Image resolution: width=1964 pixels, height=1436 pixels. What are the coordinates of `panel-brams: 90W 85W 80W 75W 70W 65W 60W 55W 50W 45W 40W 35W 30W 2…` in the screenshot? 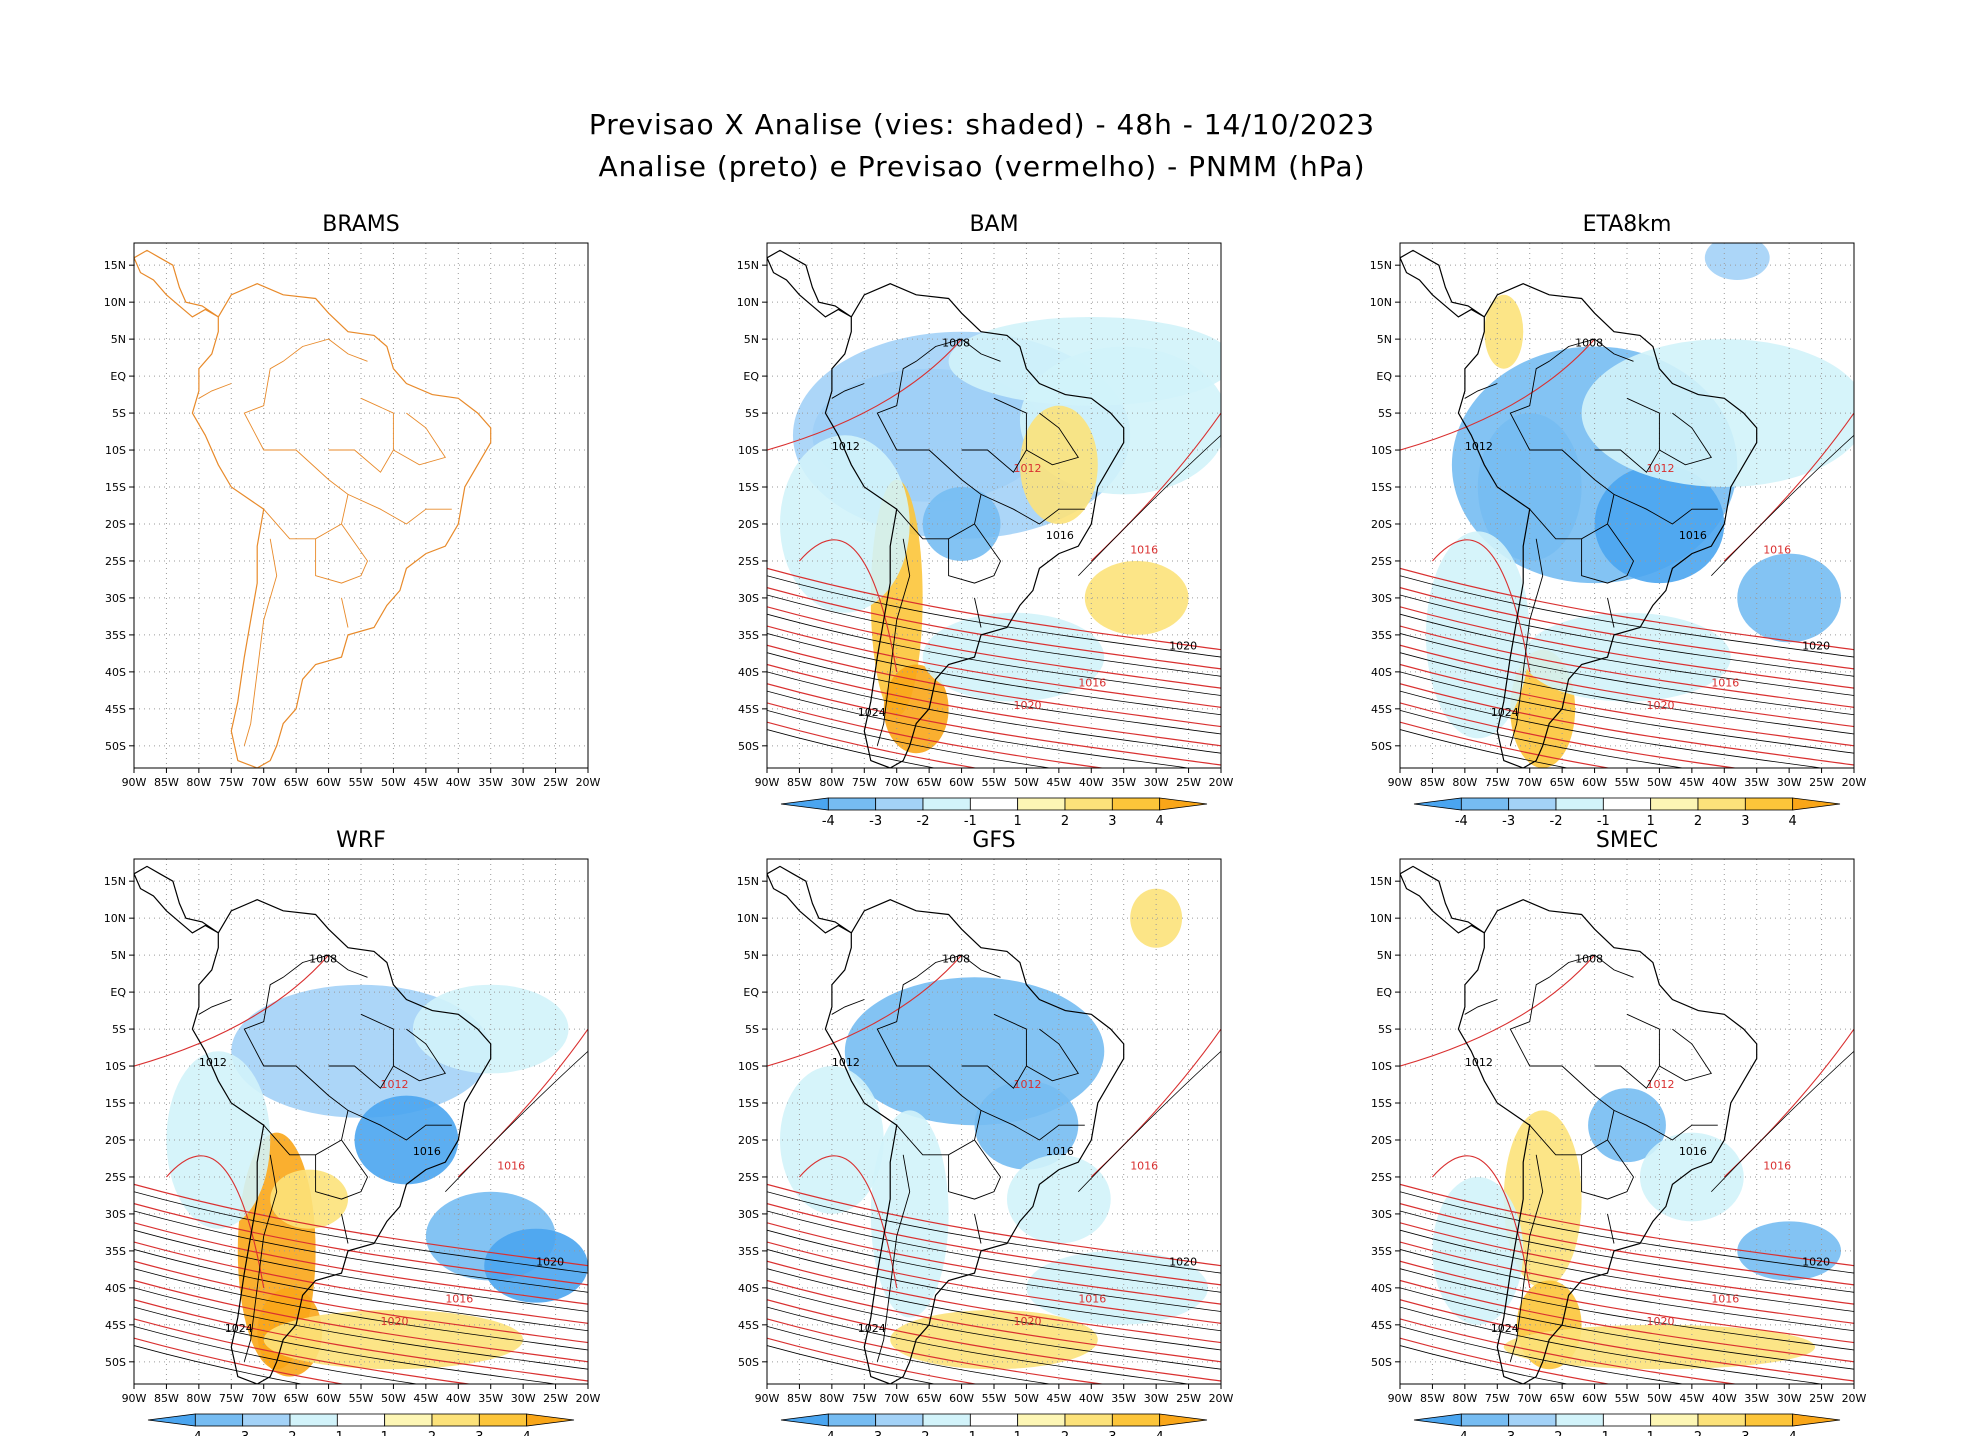 It's located at (352, 500).